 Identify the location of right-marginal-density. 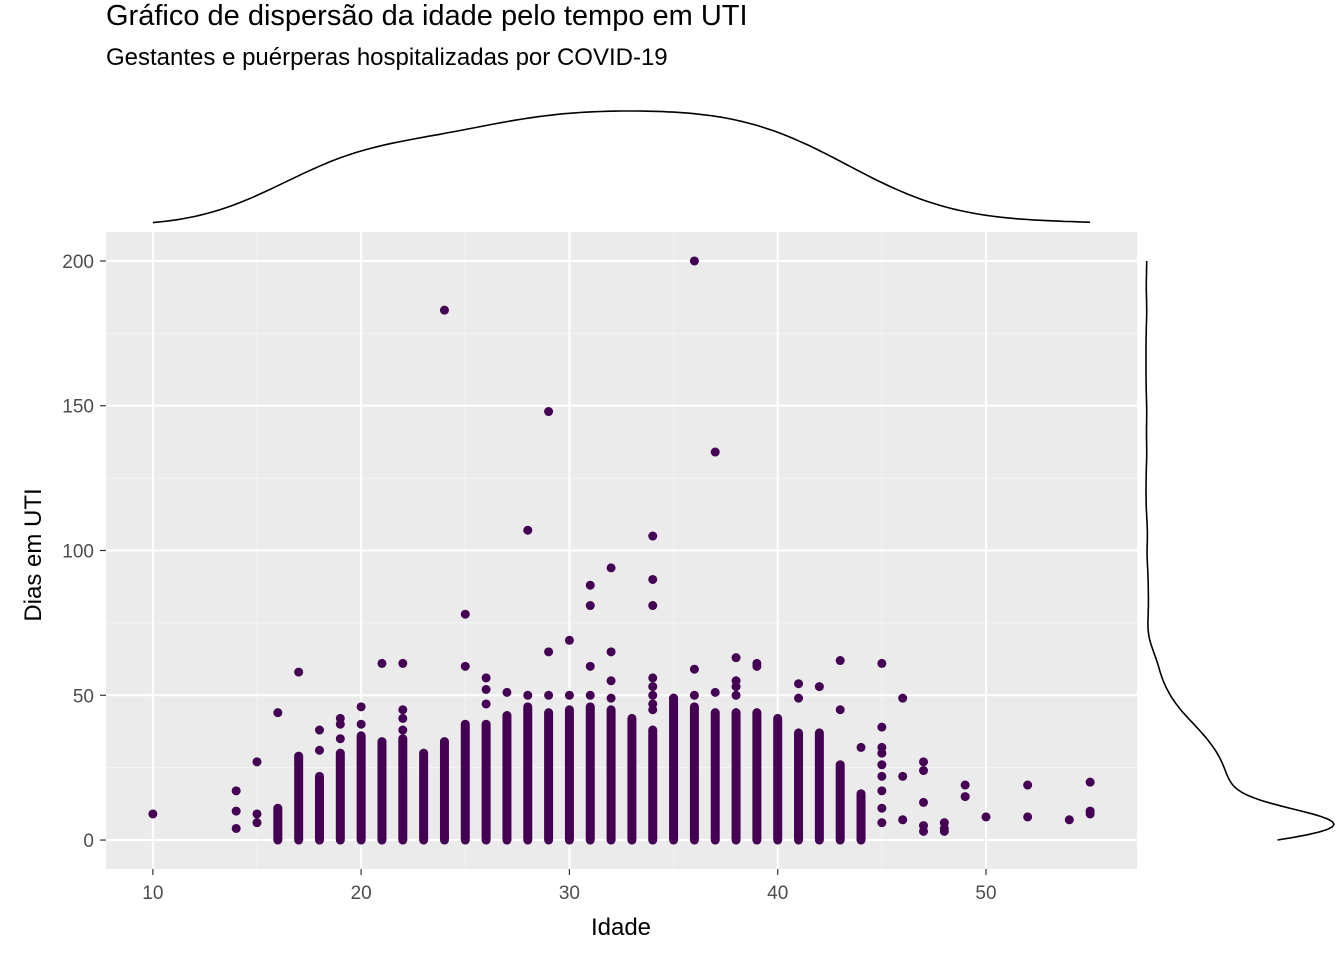
(1240, 551).